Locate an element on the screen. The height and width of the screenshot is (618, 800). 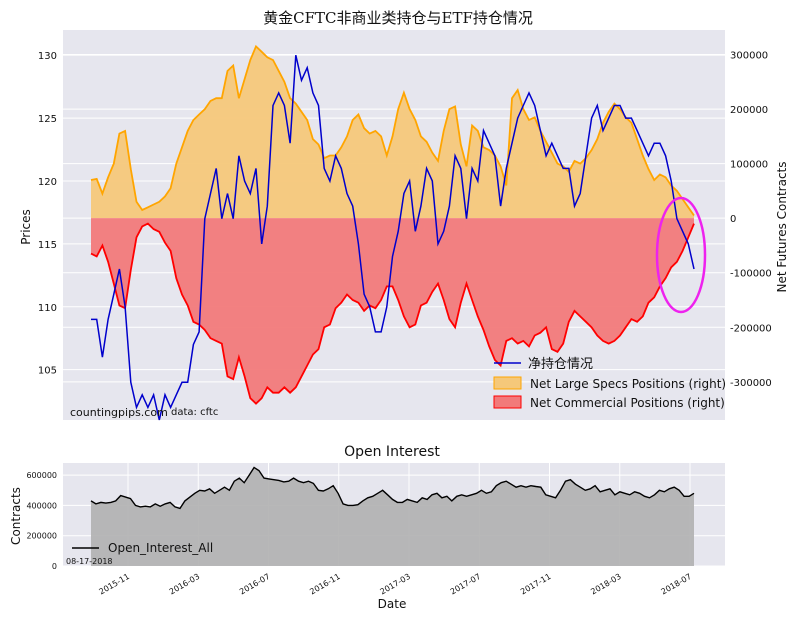
left-tick-label: 105 is located at coordinates (47, 371).